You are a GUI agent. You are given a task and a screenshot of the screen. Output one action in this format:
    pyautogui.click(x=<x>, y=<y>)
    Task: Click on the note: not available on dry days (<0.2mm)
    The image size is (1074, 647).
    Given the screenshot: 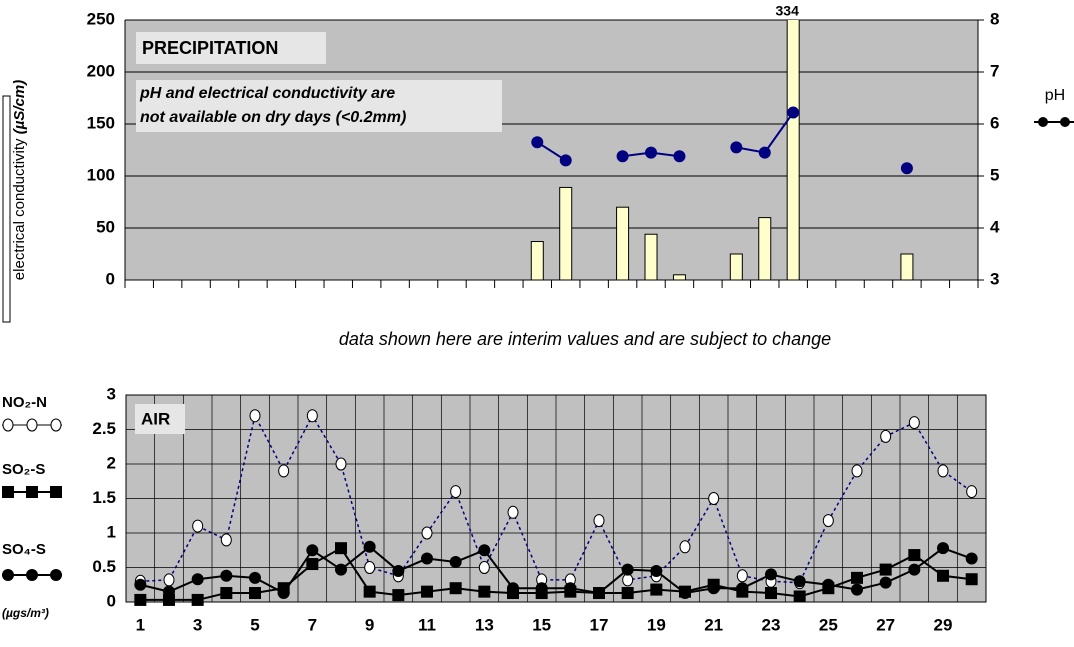 What is the action you would take?
    pyautogui.click(x=273, y=117)
    